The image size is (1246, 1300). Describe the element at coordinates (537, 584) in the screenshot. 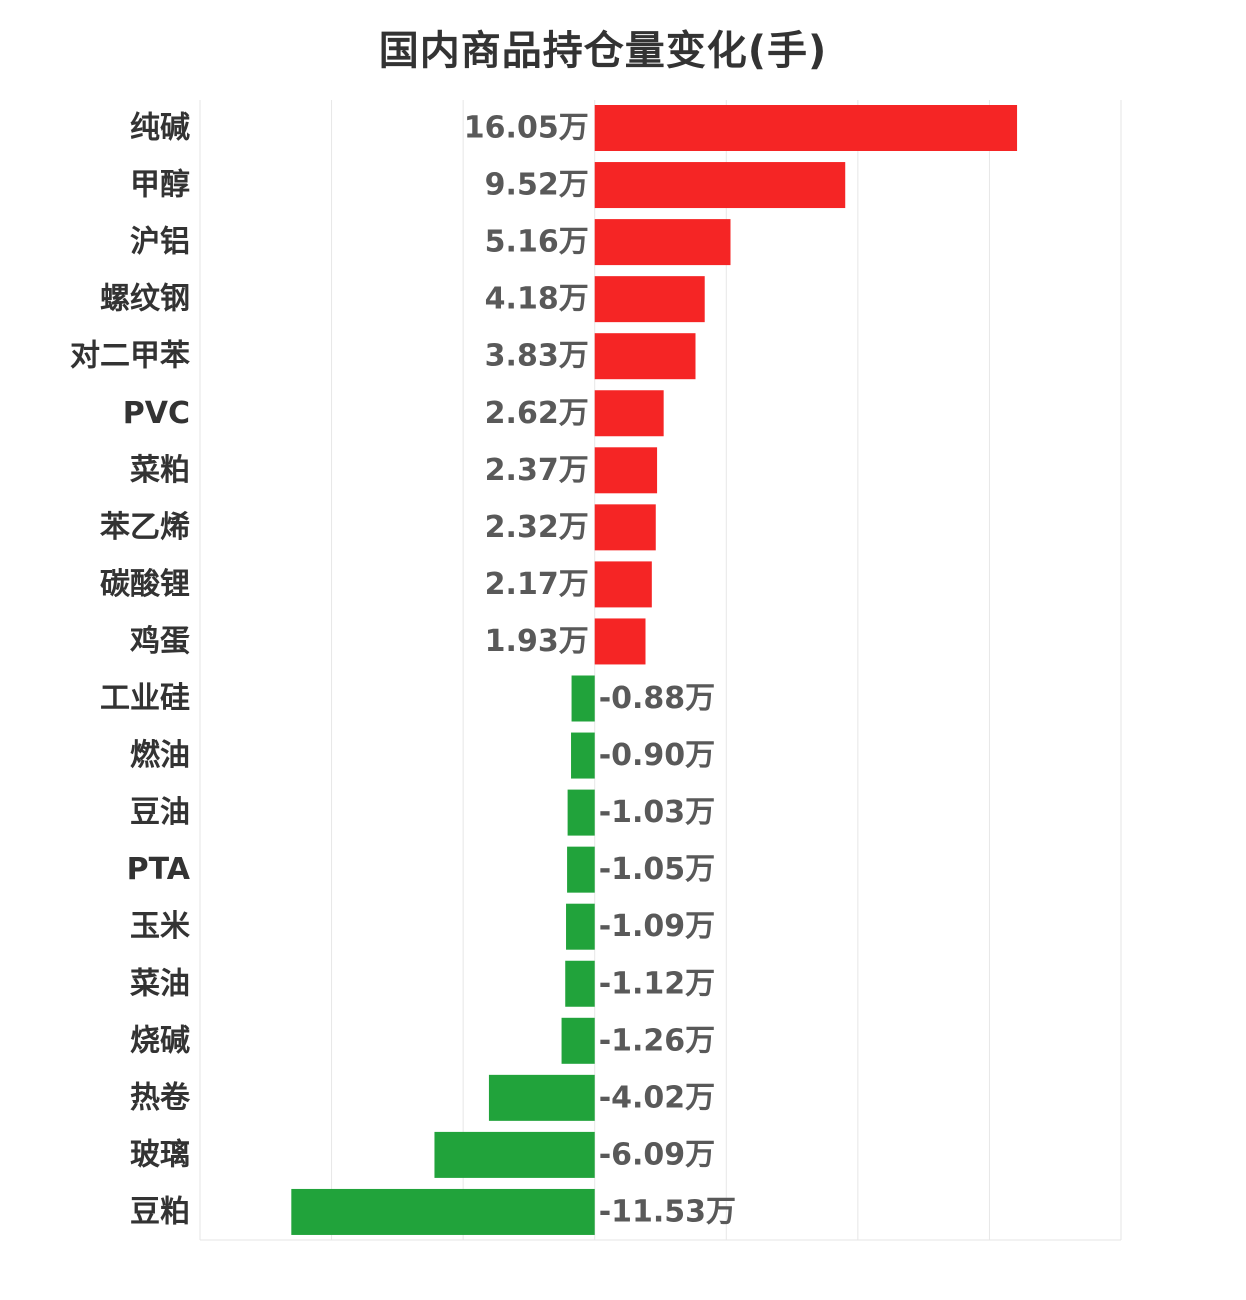

I see `value-label: 2.17万` at that location.